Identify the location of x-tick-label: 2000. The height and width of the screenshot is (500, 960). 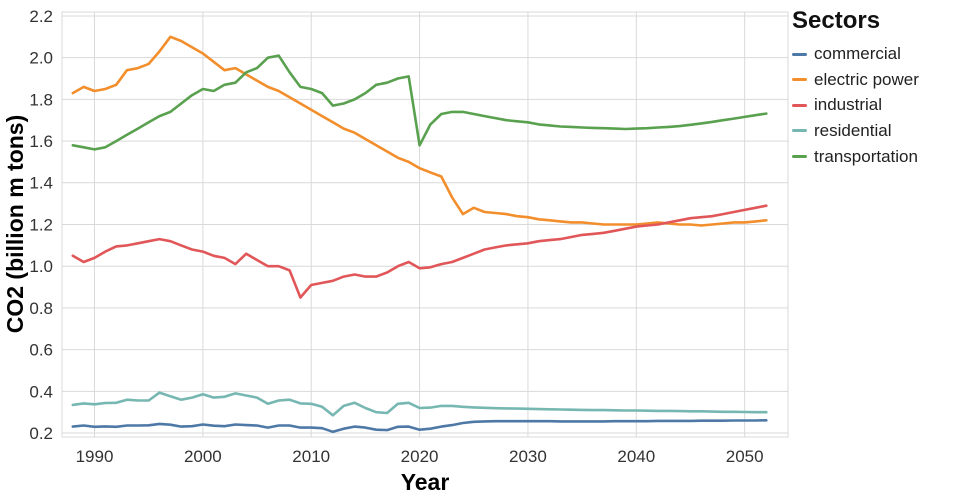
(203, 456).